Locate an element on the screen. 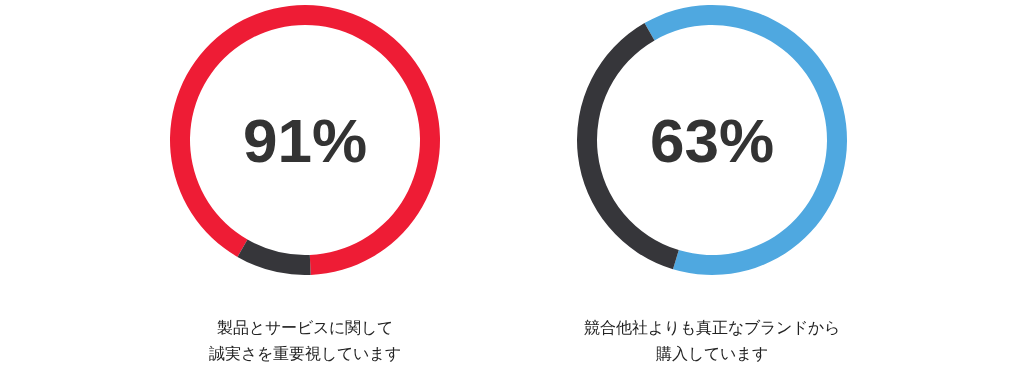 This screenshot has width=1024, height=370. text: 競合他社よりも真正なブランドから is located at coordinates (712, 327).